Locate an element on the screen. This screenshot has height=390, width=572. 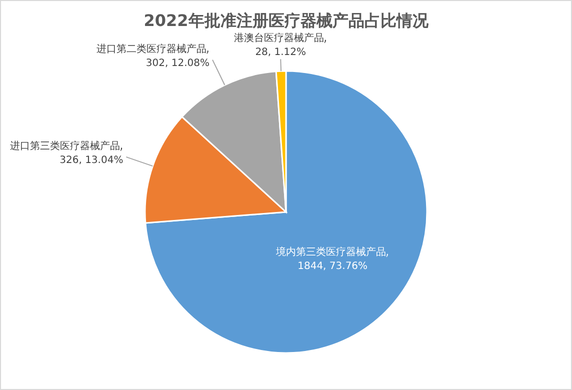
data-label: 28, 1.12% is located at coordinates (280, 52).